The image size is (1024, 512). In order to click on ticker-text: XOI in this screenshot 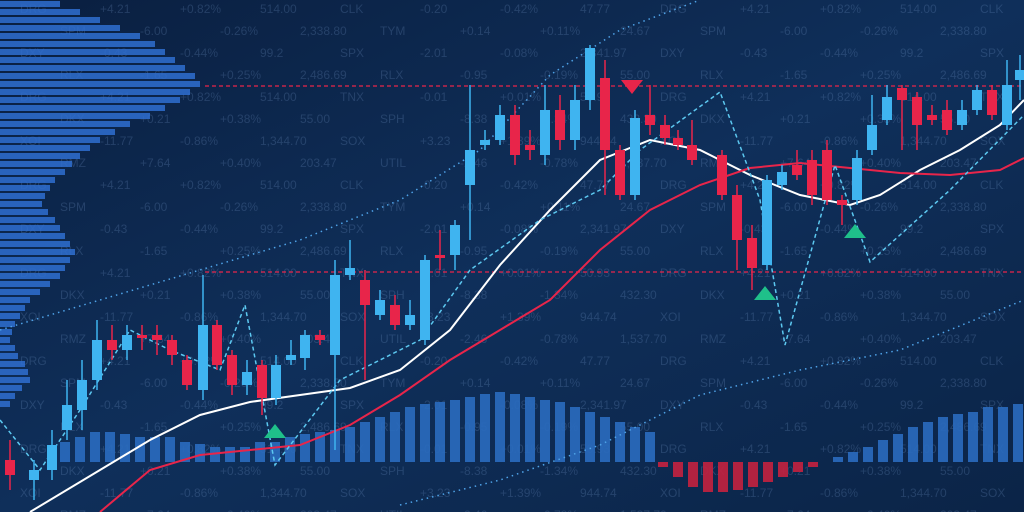, I will do `click(670, 493)`.